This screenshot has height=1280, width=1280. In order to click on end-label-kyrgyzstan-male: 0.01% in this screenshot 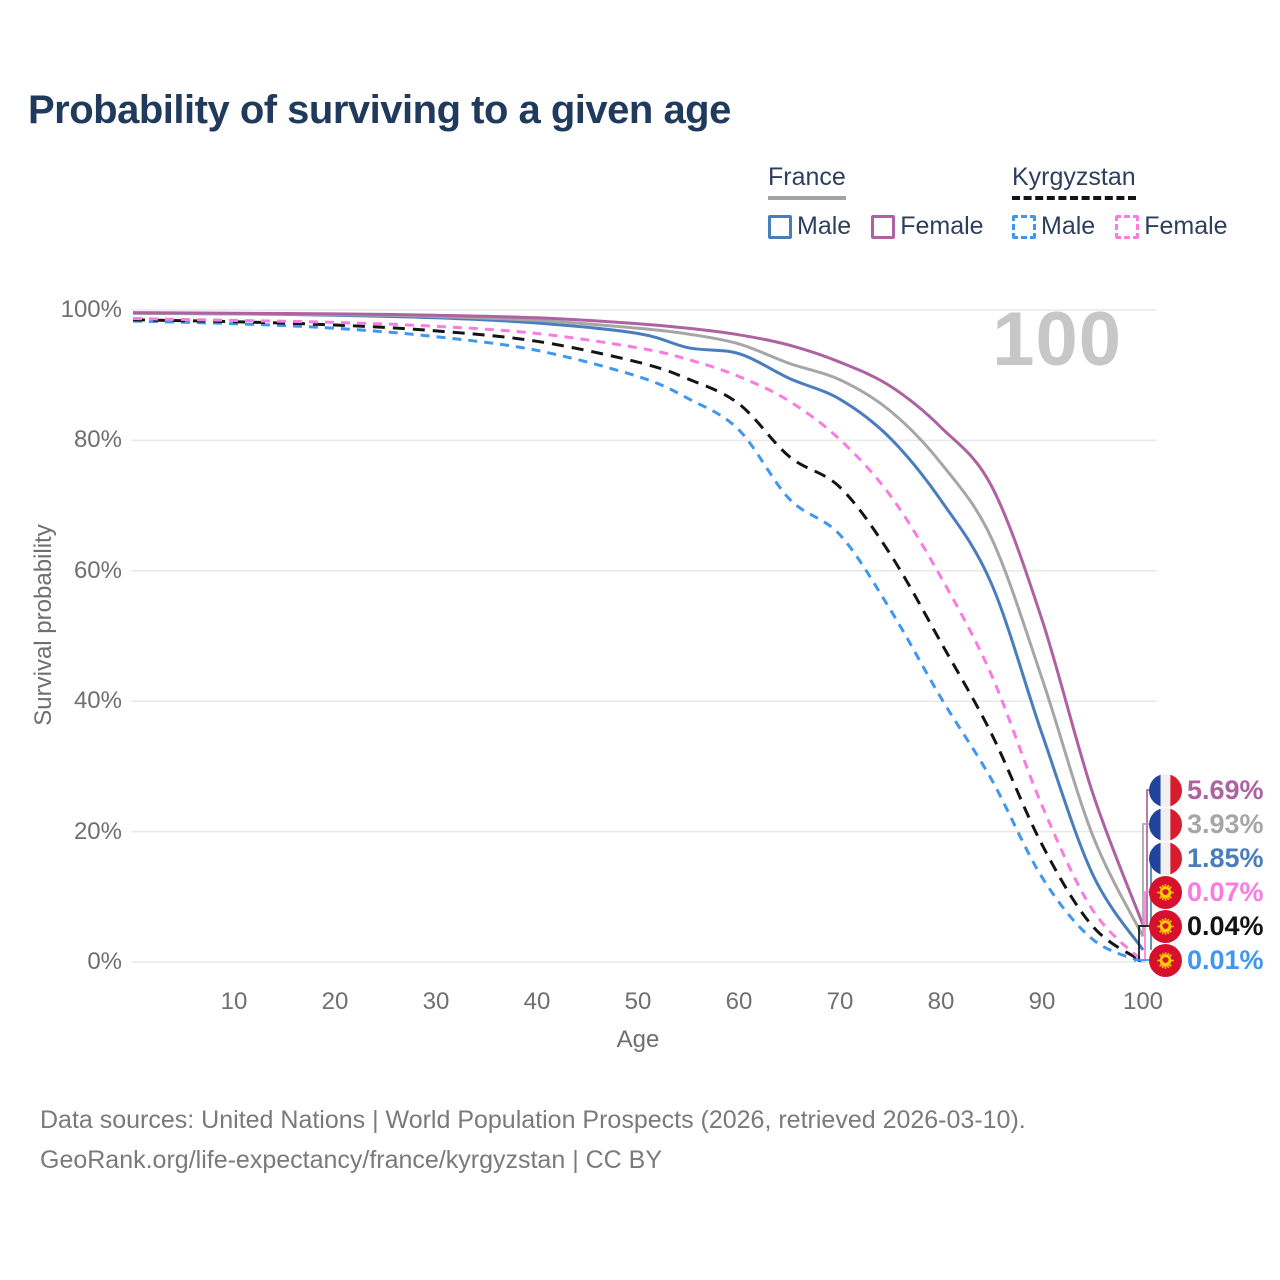, I will do `click(1206, 960)`.